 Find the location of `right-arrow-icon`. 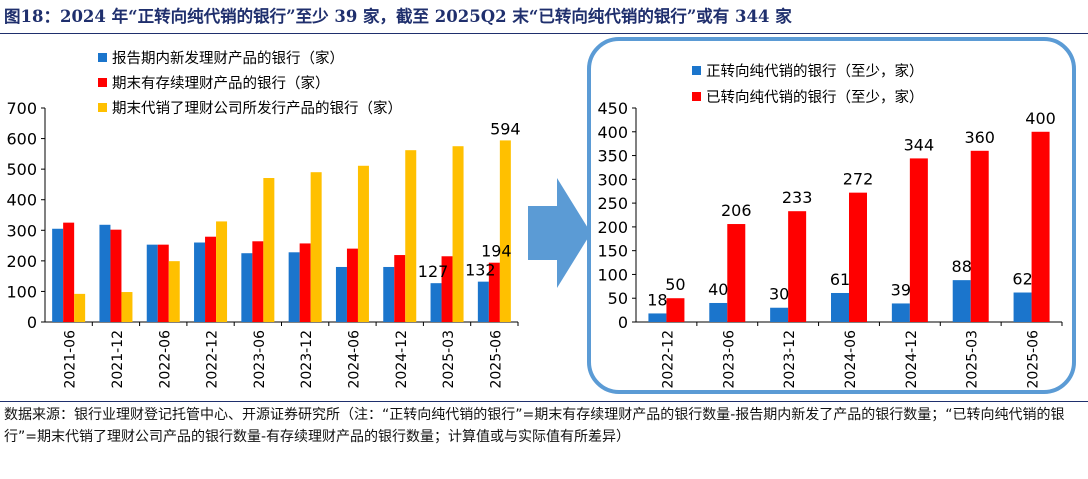

right-arrow-icon is located at coordinates (559, 233).